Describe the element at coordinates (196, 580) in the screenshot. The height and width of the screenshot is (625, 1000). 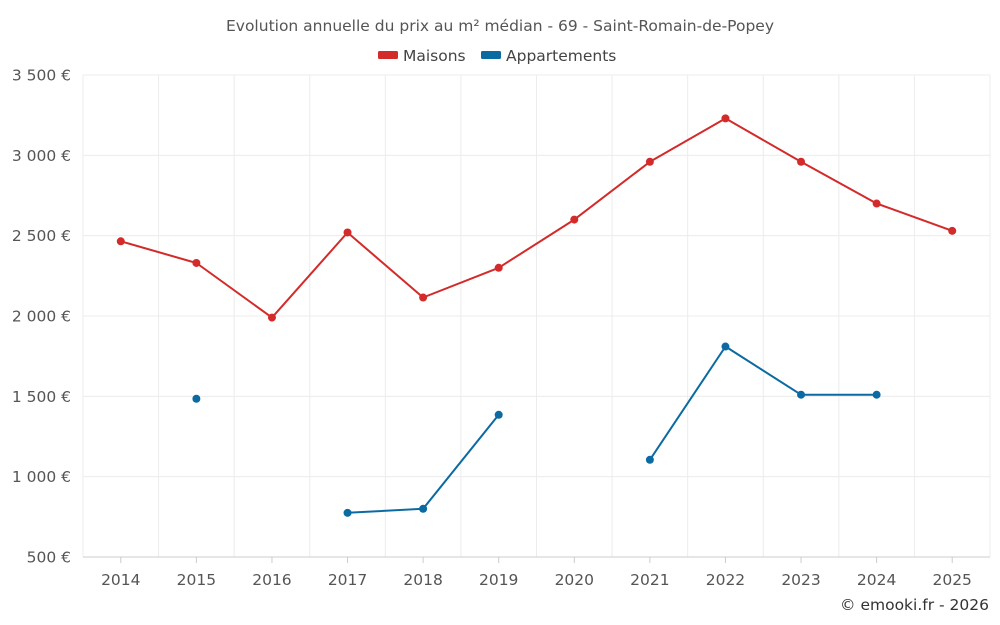
I see `x-tick-label: 2015` at that location.